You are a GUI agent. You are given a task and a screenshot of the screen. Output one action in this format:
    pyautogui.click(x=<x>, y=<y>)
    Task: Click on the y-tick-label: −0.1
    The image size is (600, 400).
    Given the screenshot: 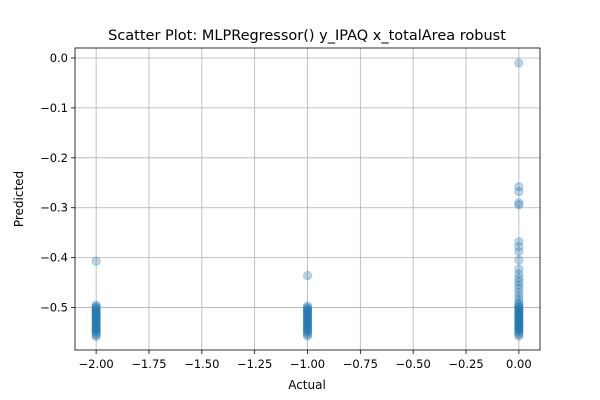 What is the action you would take?
    pyautogui.click(x=54, y=108)
    